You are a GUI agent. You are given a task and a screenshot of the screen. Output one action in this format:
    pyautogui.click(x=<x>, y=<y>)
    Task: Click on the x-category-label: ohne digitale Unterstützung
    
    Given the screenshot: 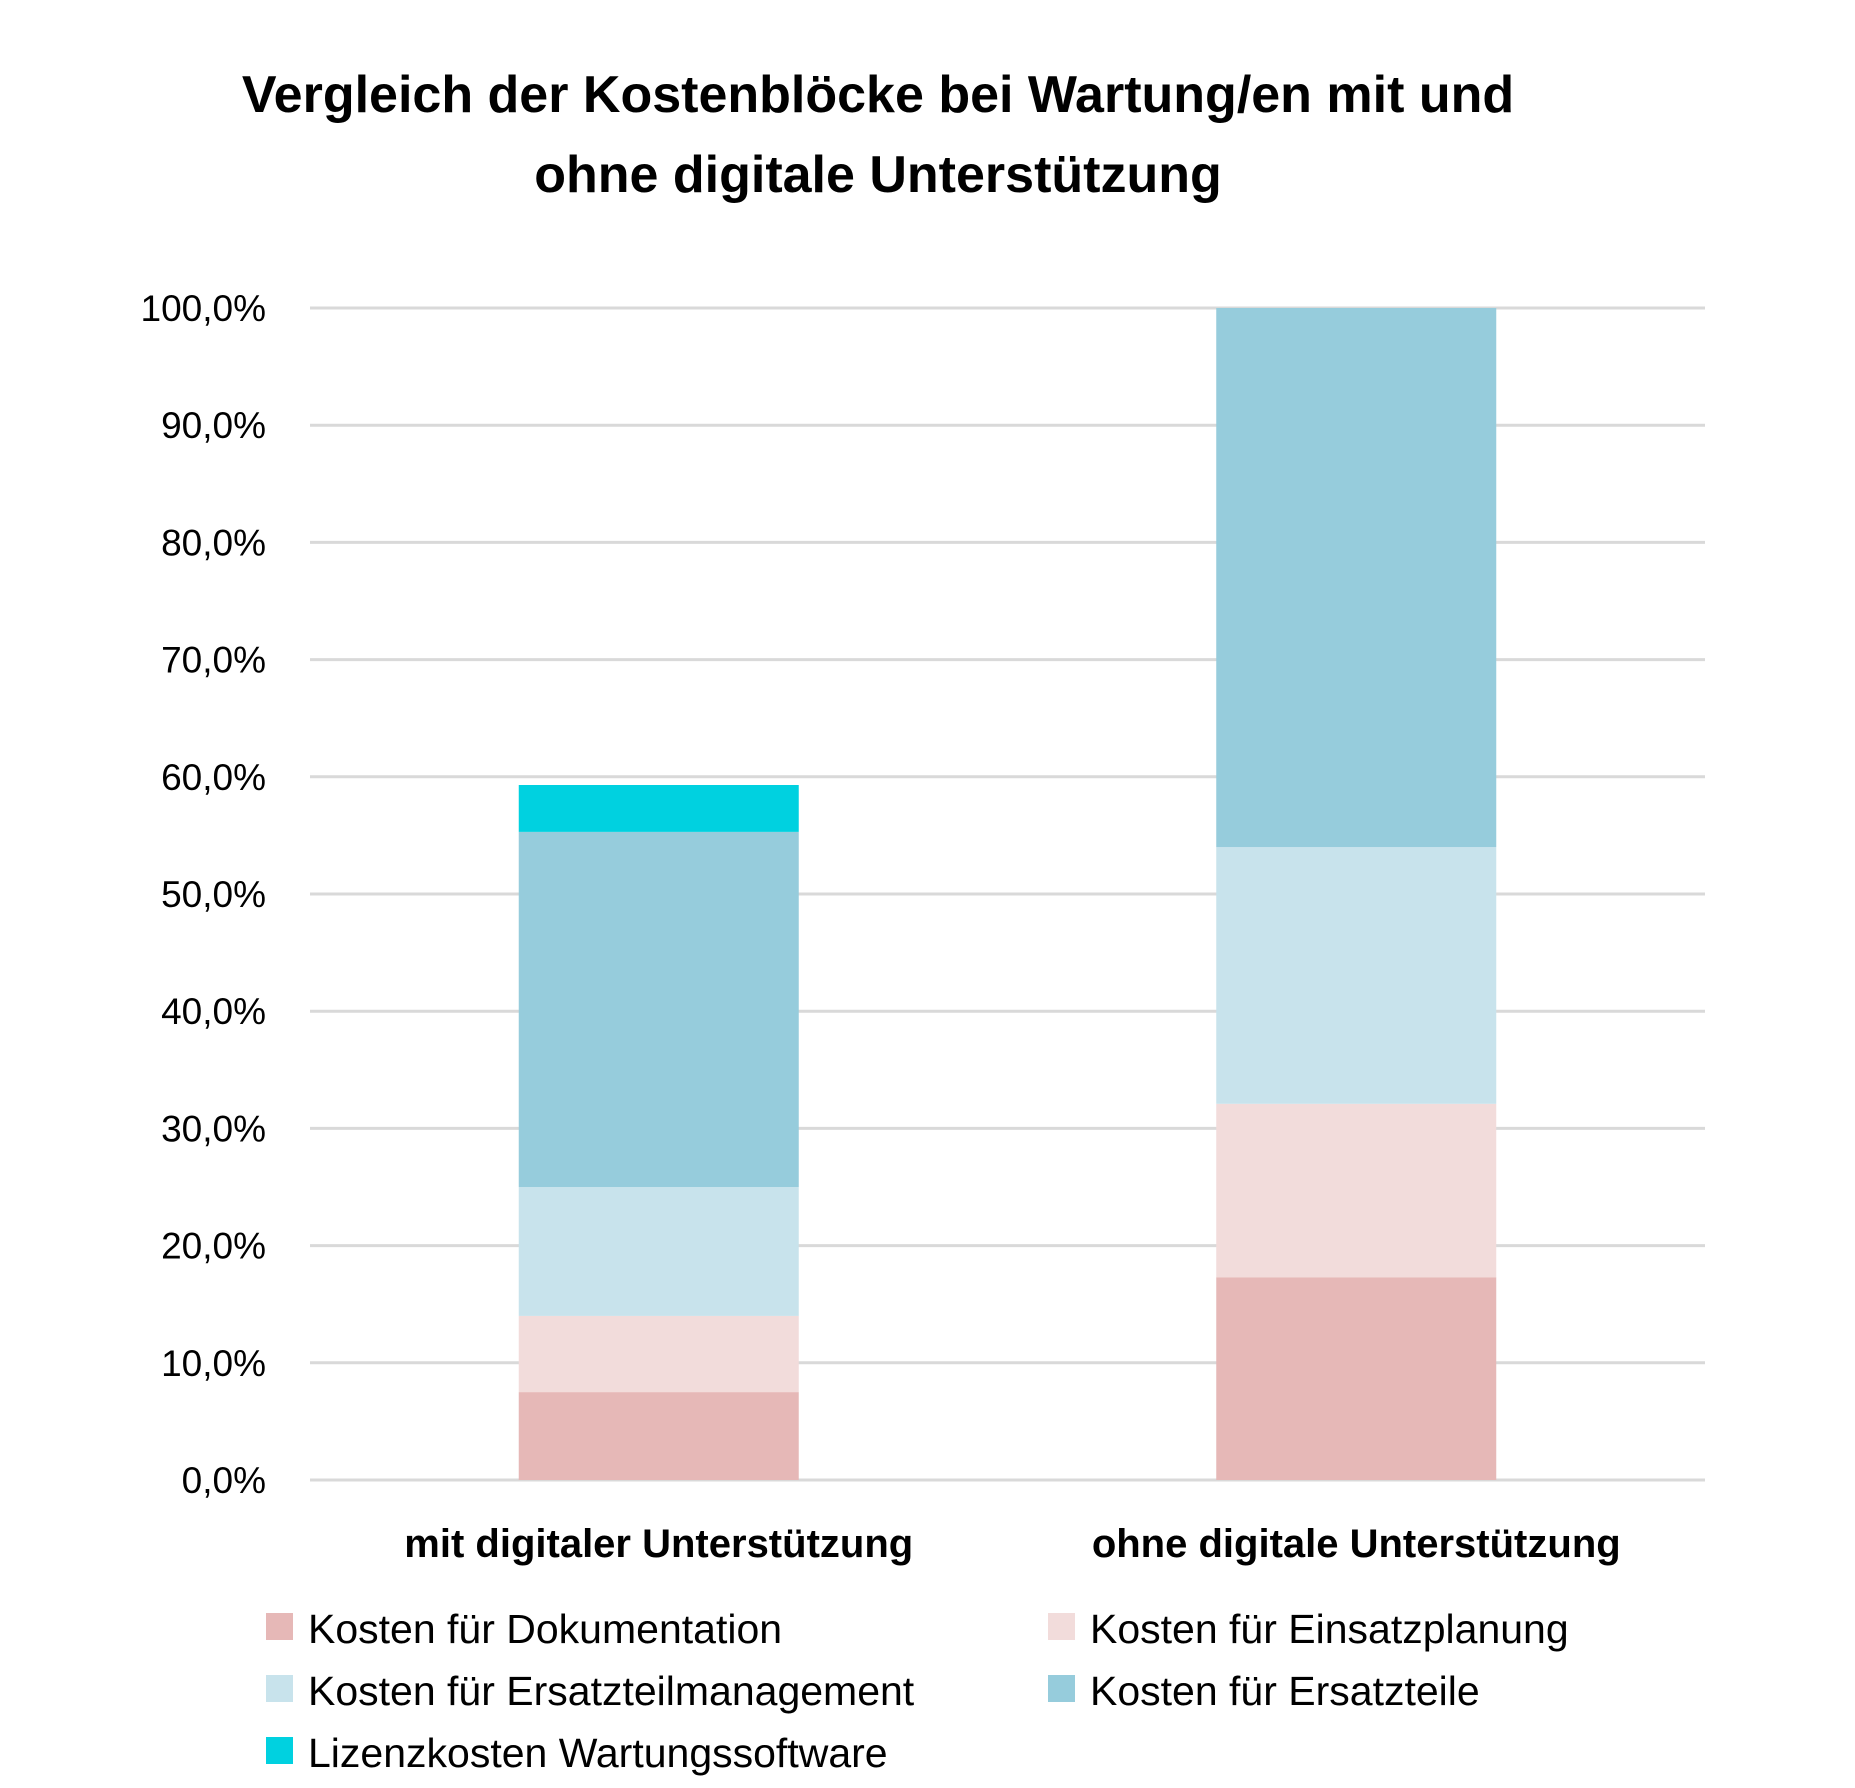 What is the action you would take?
    pyautogui.click(x=1356, y=1544)
    